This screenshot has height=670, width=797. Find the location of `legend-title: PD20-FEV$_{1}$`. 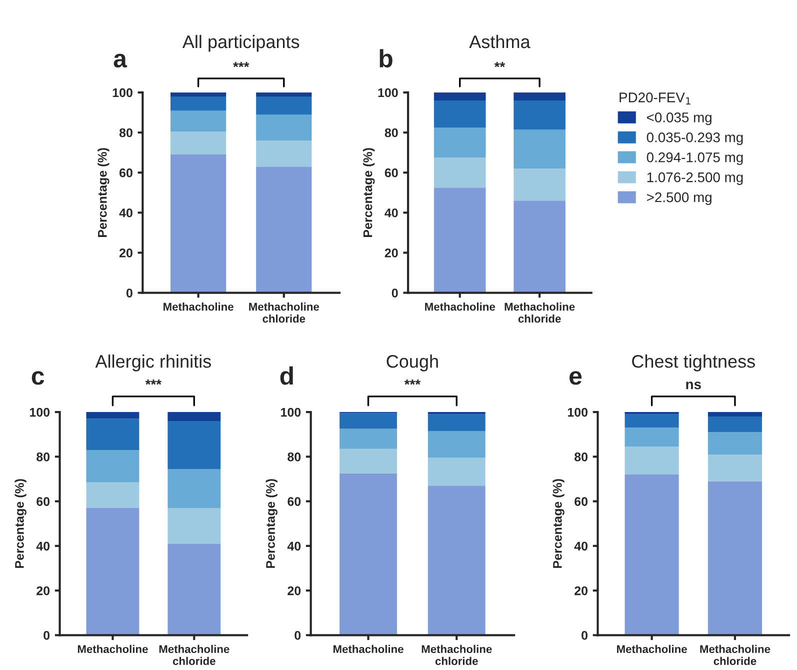

legend-title: PD20-FEV$_{1}$ is located at coordinates (655, 98).